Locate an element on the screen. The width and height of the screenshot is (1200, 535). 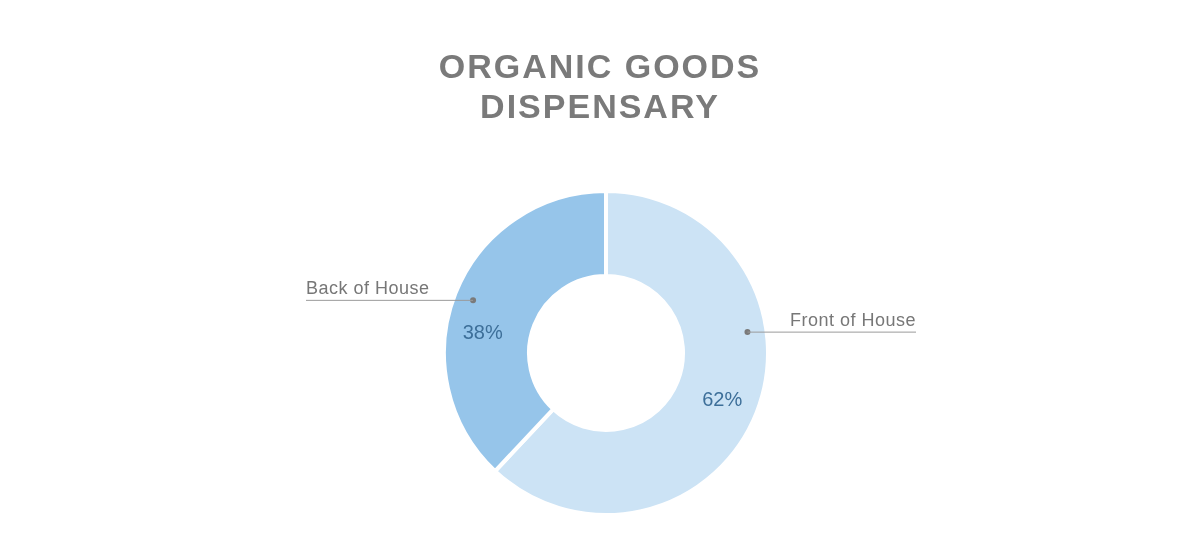
chart-title: ORGANIC GOODS DISPENSARY is located at coordinates (600, 86).